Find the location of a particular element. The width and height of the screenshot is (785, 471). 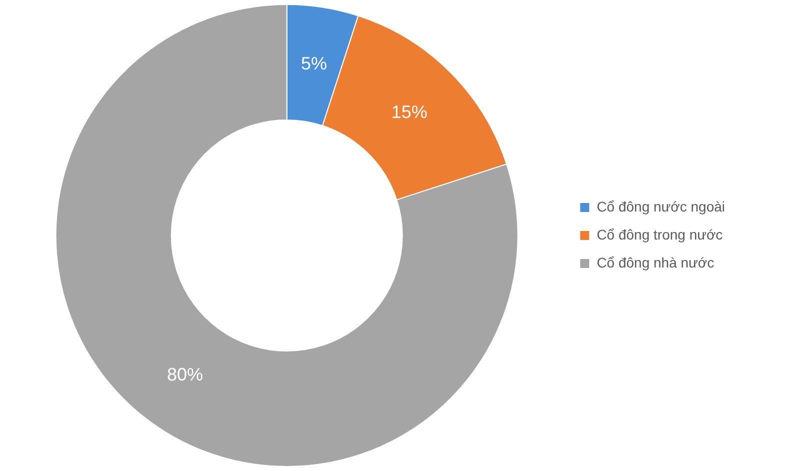

data-label: 15% is located at coordinates (409, 112).